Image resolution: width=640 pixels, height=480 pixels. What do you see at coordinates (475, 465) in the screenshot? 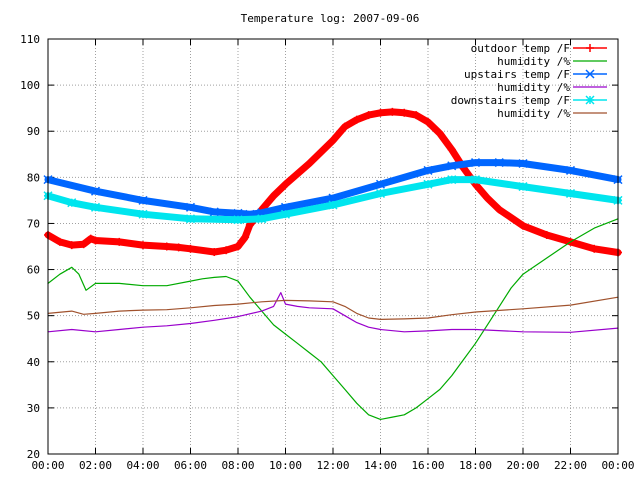
I see `x-tick-label: 18:00` at bounding box center [475, 465].